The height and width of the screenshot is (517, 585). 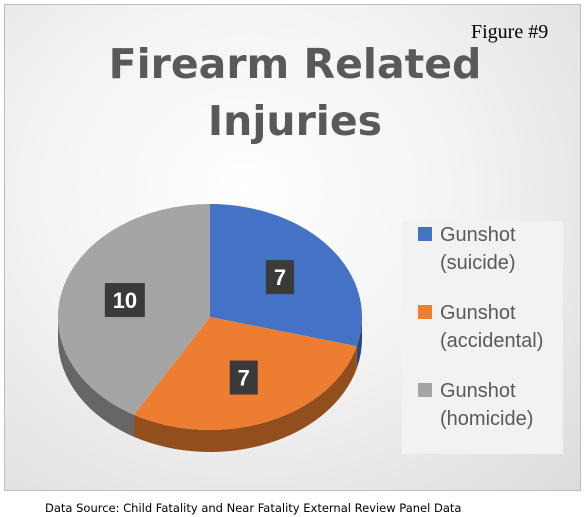 What do you see at coordinates (478, 313) in the screenshot?
I see `legend-label-1-line-0: Gunshot` at bounding box center [478, 313].